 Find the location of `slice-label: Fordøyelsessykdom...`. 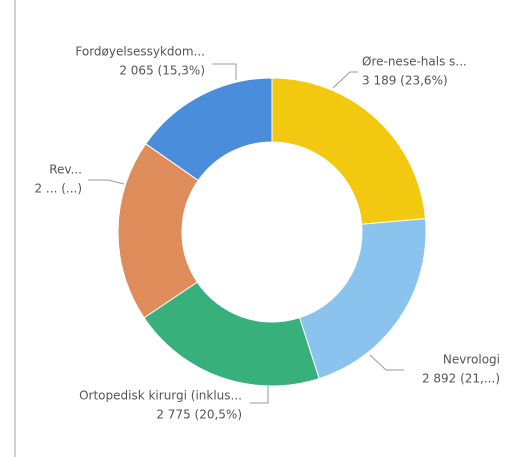

slice-label: Fordøyelsessykdom... is located at coordinates (140, 52).